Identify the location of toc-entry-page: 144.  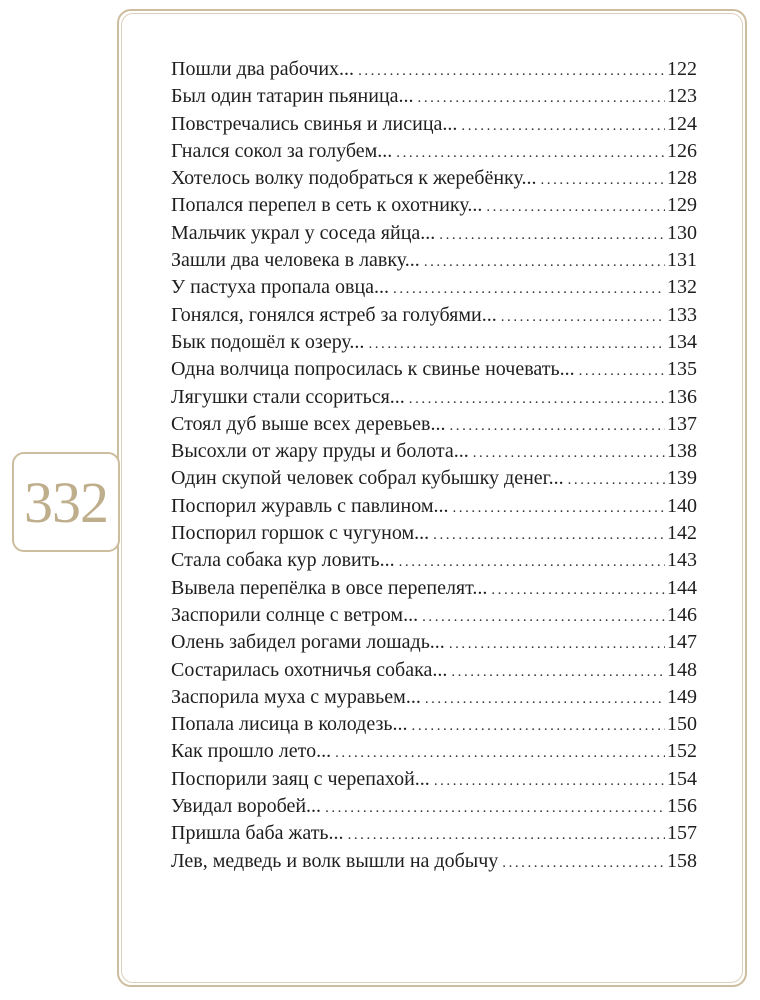
(682, 587).